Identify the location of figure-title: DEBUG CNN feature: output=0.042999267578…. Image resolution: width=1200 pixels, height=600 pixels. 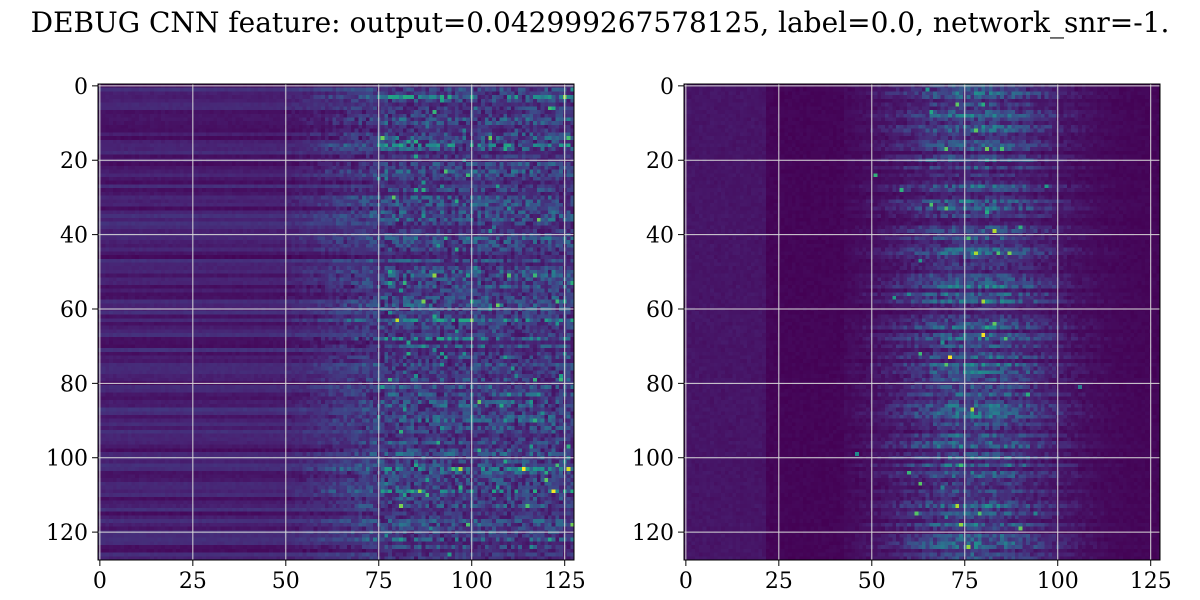
(600, 22).